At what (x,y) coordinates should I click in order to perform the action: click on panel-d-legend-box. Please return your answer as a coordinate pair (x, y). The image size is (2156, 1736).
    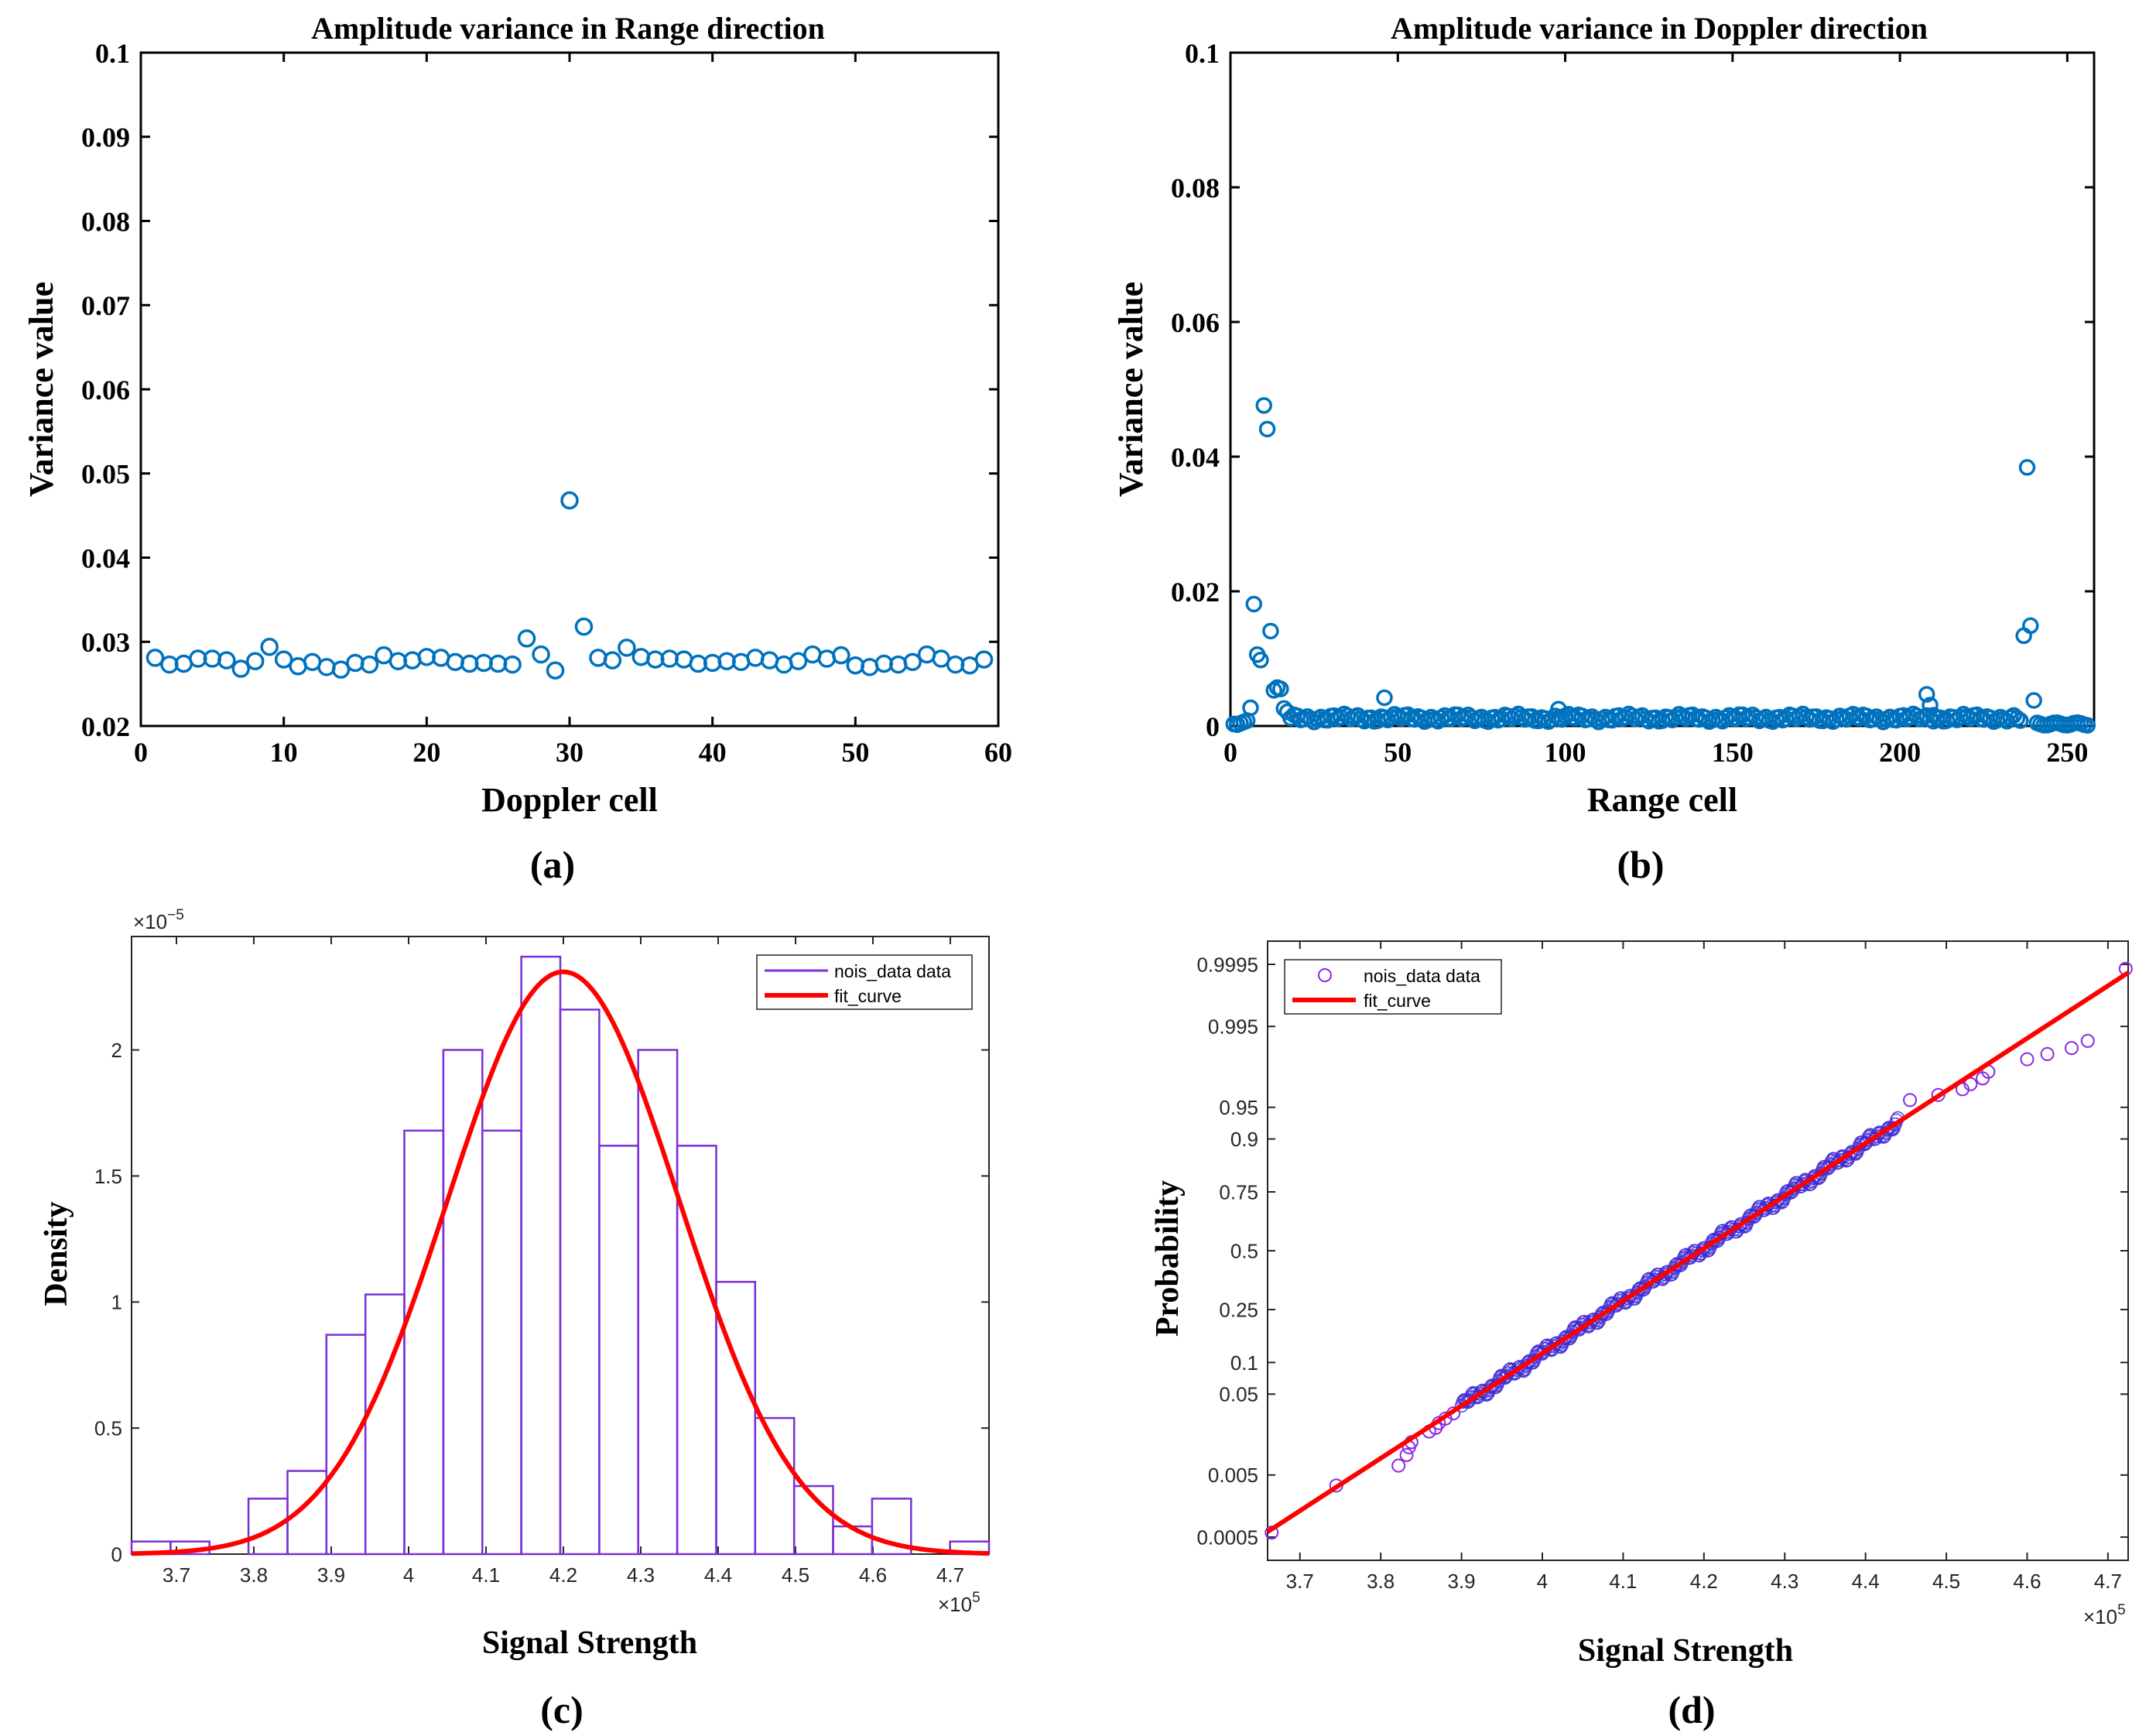
    Looking at the image, I should click on (1393, 987).